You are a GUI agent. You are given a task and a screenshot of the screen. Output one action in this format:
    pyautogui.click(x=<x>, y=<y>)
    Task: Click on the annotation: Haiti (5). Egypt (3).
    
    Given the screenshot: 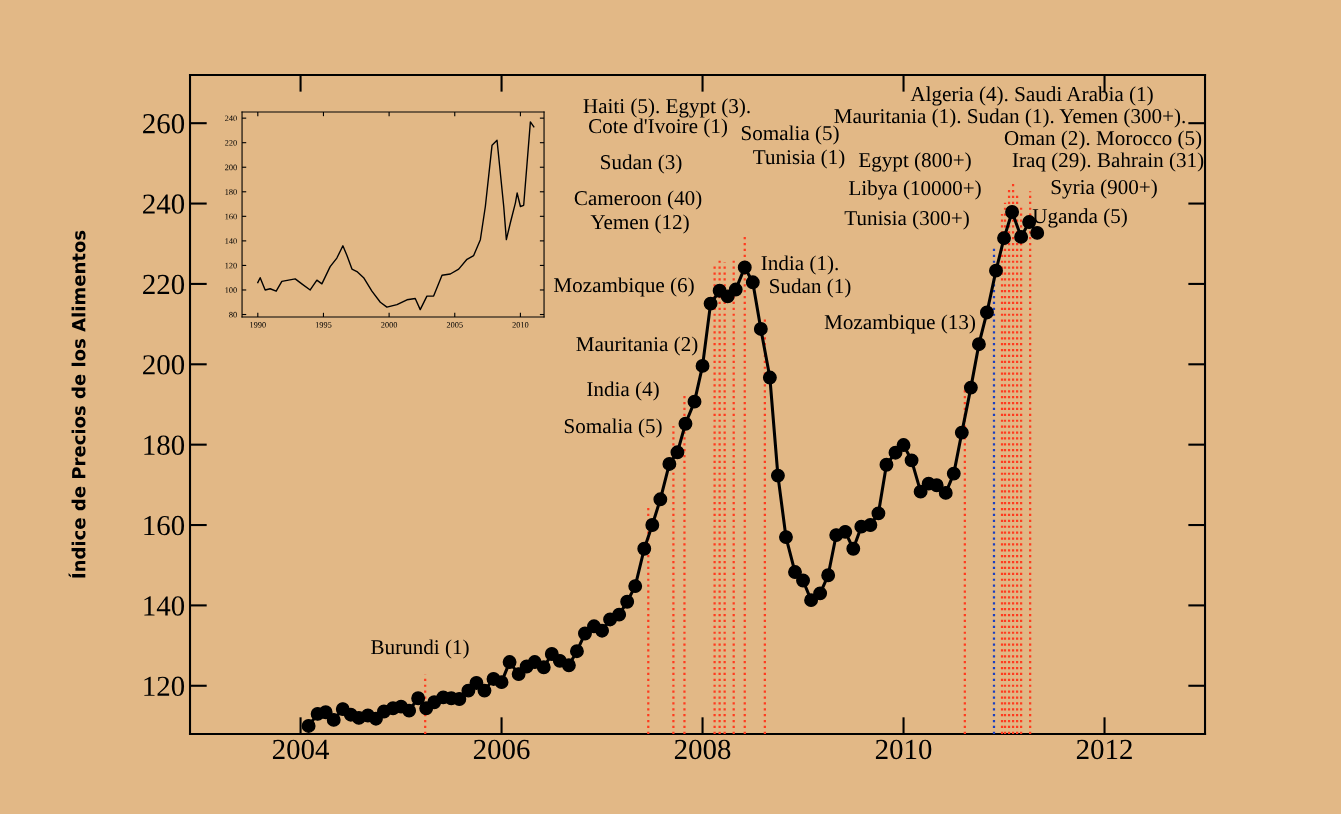 What is the action you would take?
    pyautogui.click(x=666, y=108)
    